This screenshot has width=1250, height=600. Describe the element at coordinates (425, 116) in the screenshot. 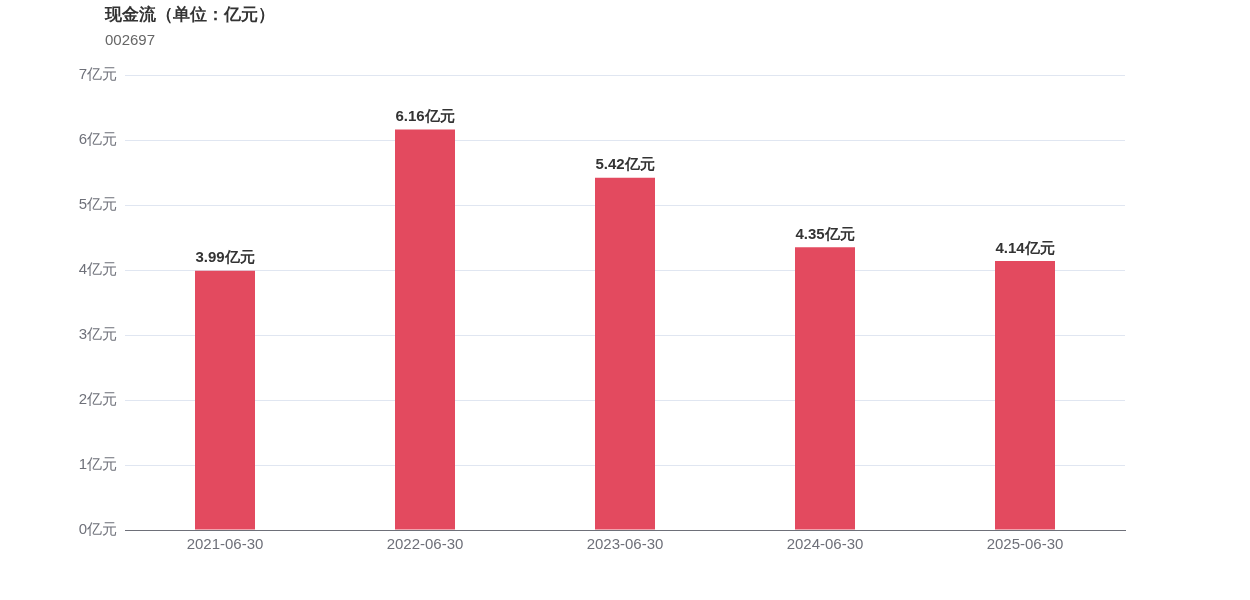

I see `data-label: 6.16亿元` at that location.